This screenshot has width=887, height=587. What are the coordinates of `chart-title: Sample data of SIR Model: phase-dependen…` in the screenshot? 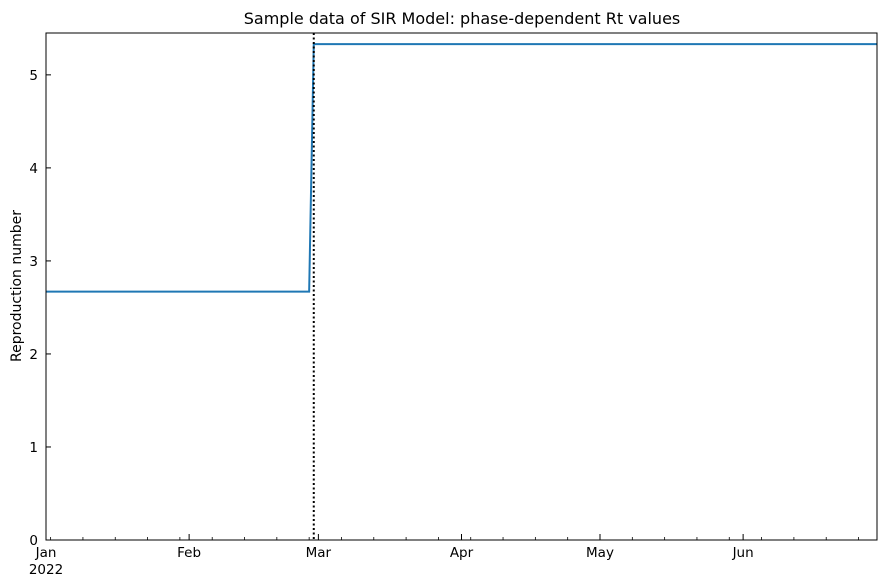 It's located at (462, 18).